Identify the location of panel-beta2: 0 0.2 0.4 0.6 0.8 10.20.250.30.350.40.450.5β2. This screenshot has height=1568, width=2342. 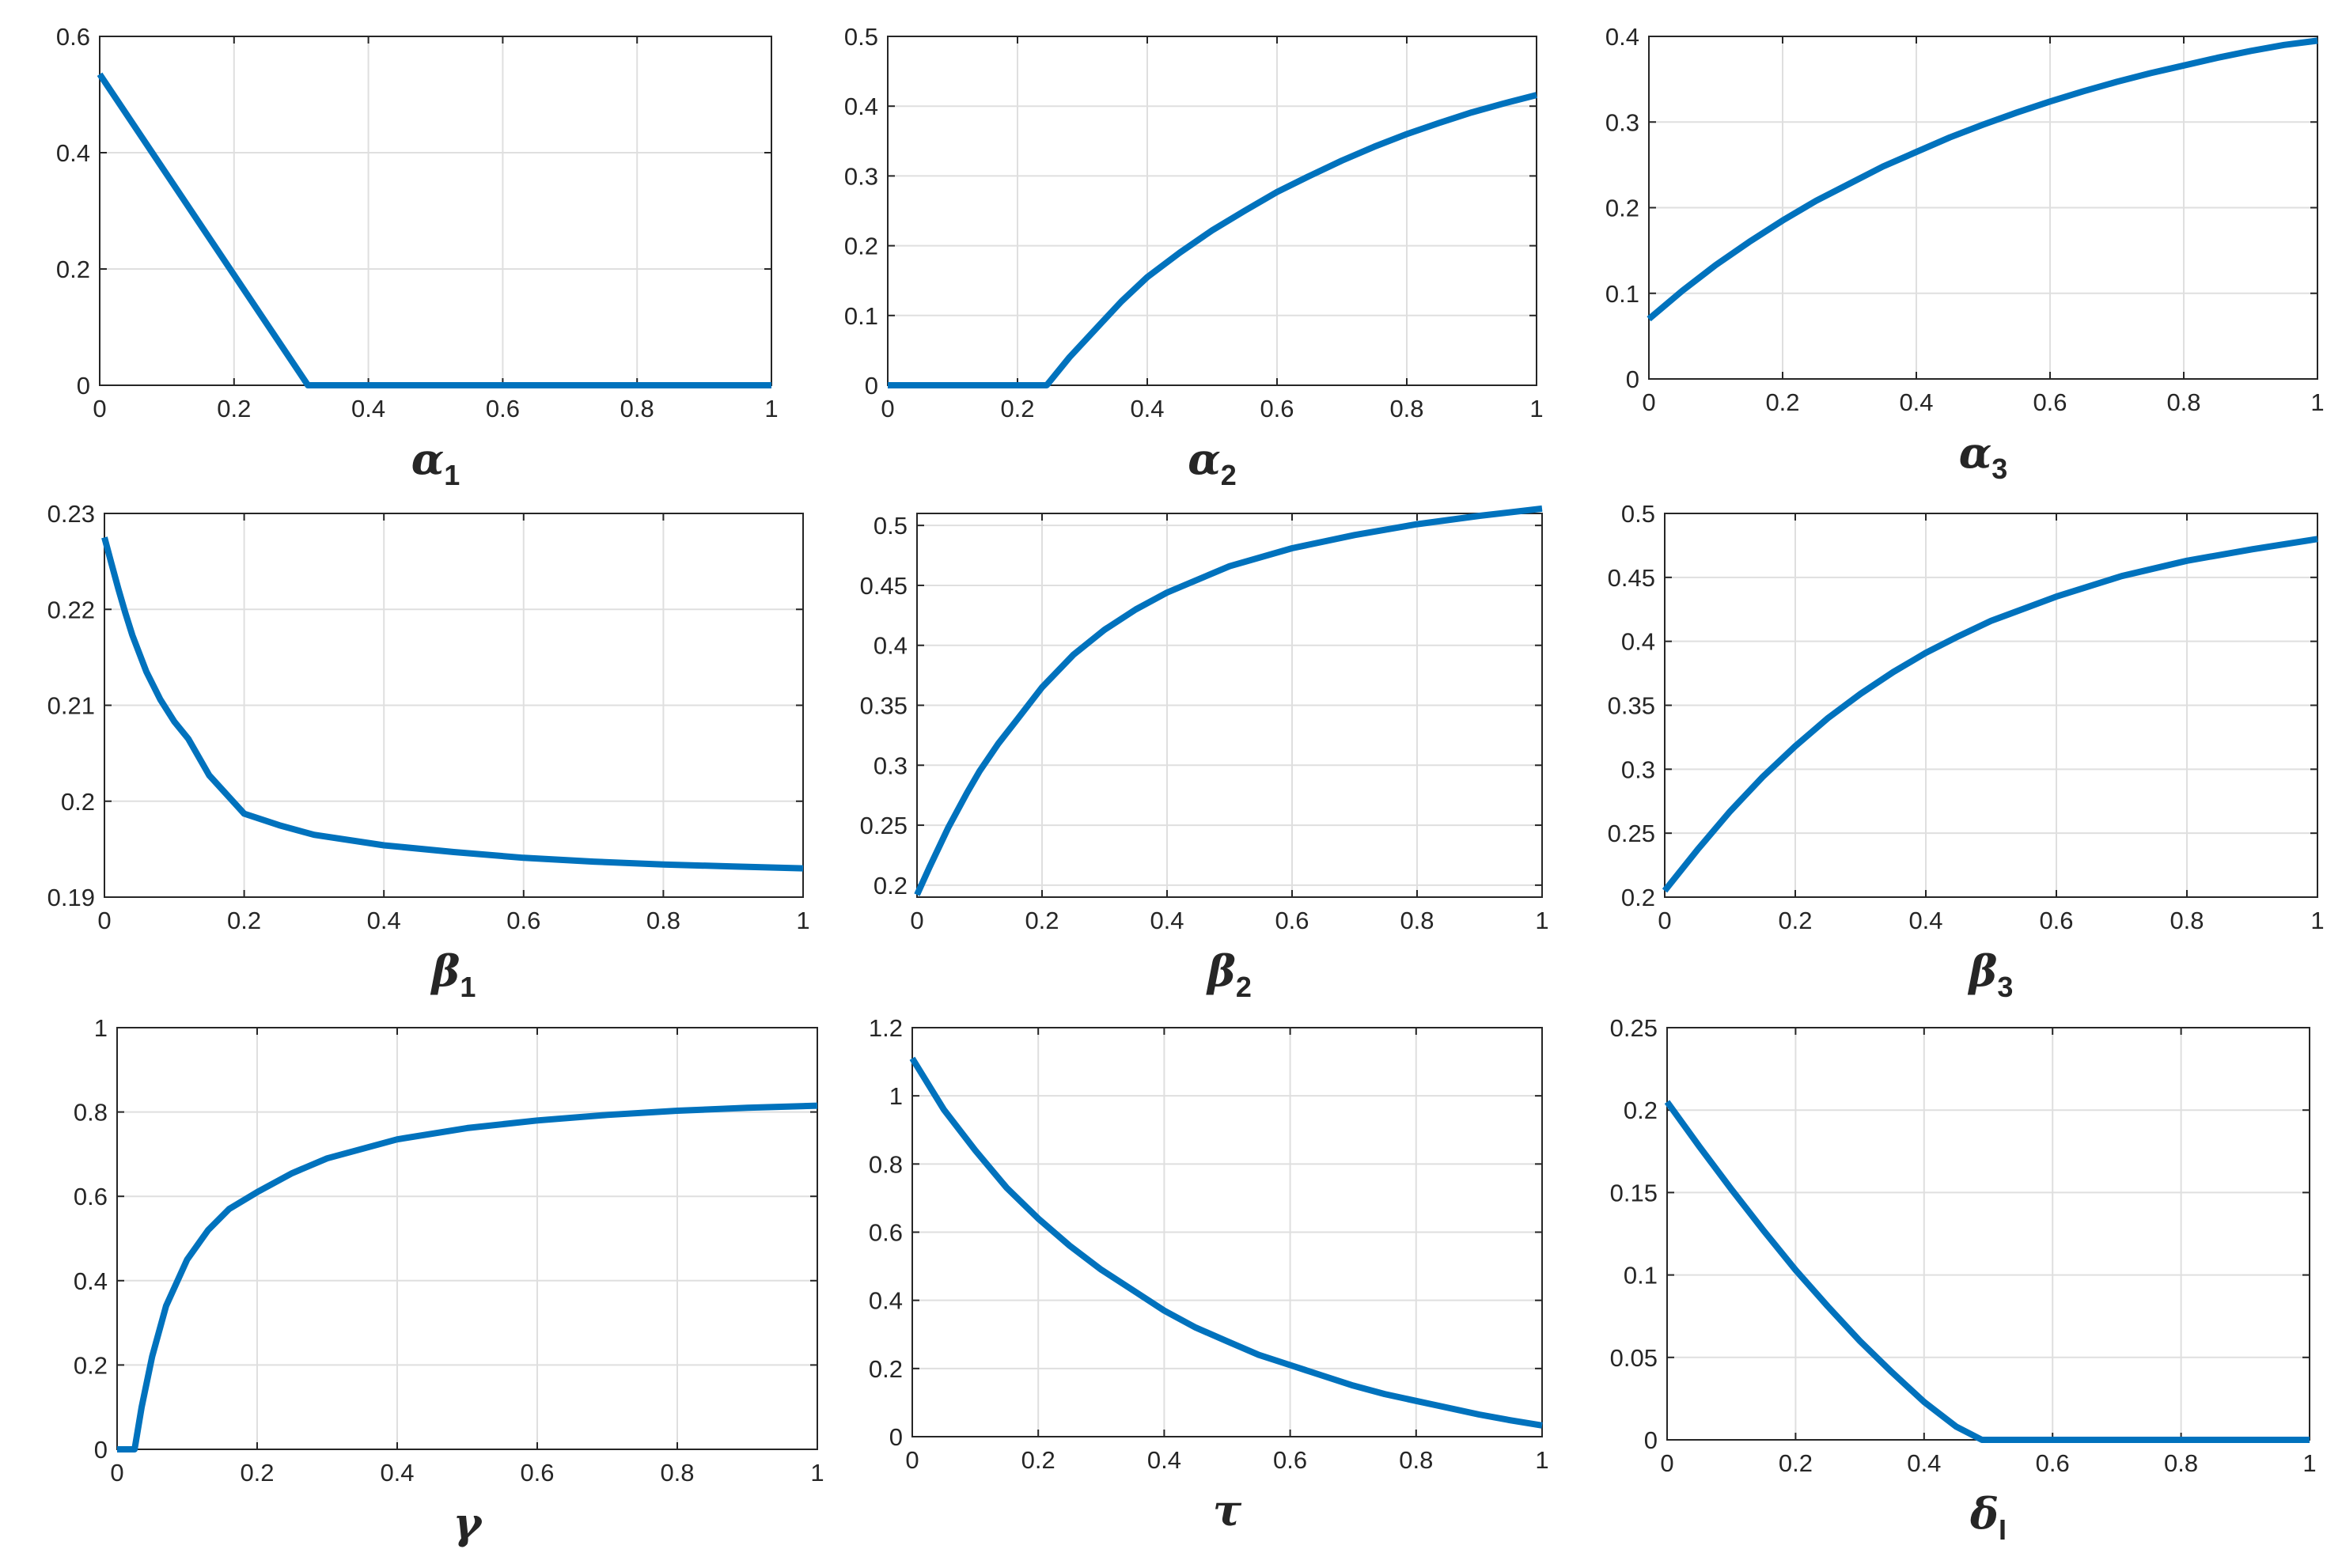
(1204, 754).